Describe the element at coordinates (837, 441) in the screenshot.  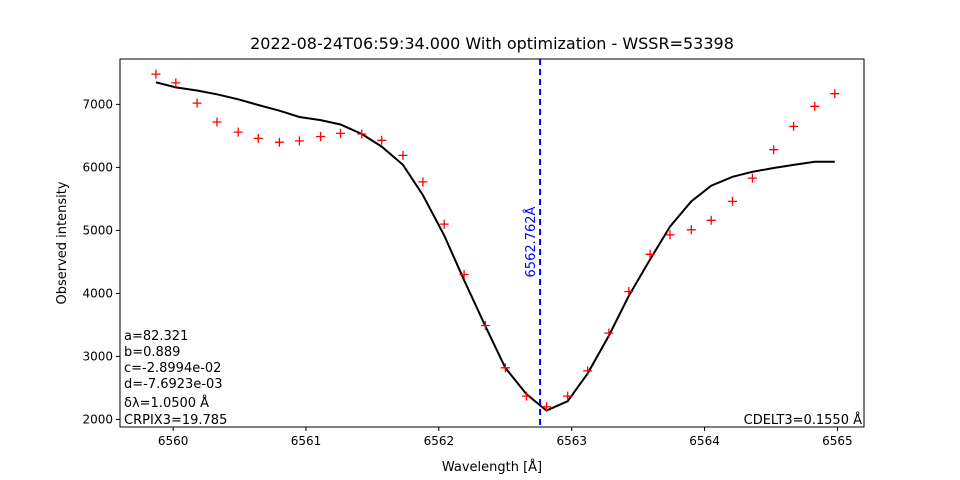
I see `x-tick-label: 6565` at that location.